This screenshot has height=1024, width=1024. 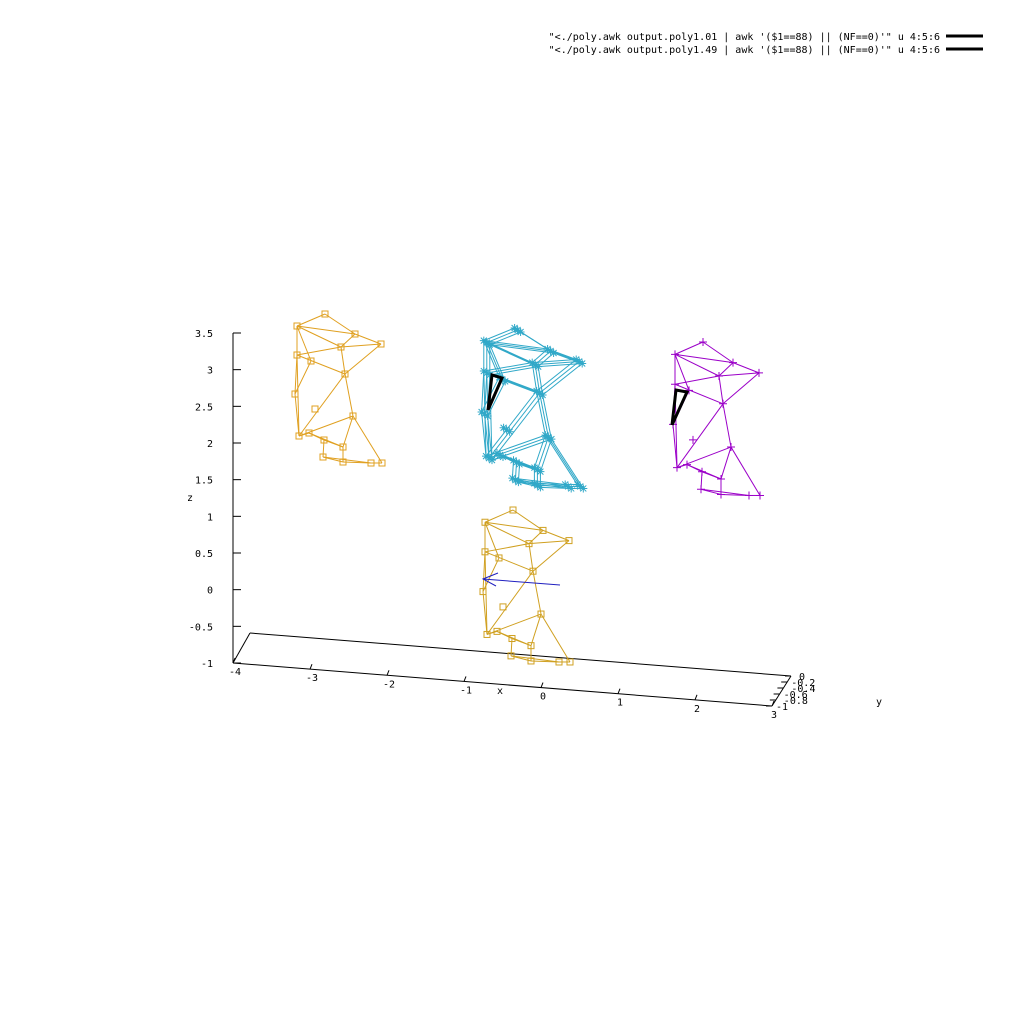 I want to click on z-tick-label: 3, so click(x=210, y=371).